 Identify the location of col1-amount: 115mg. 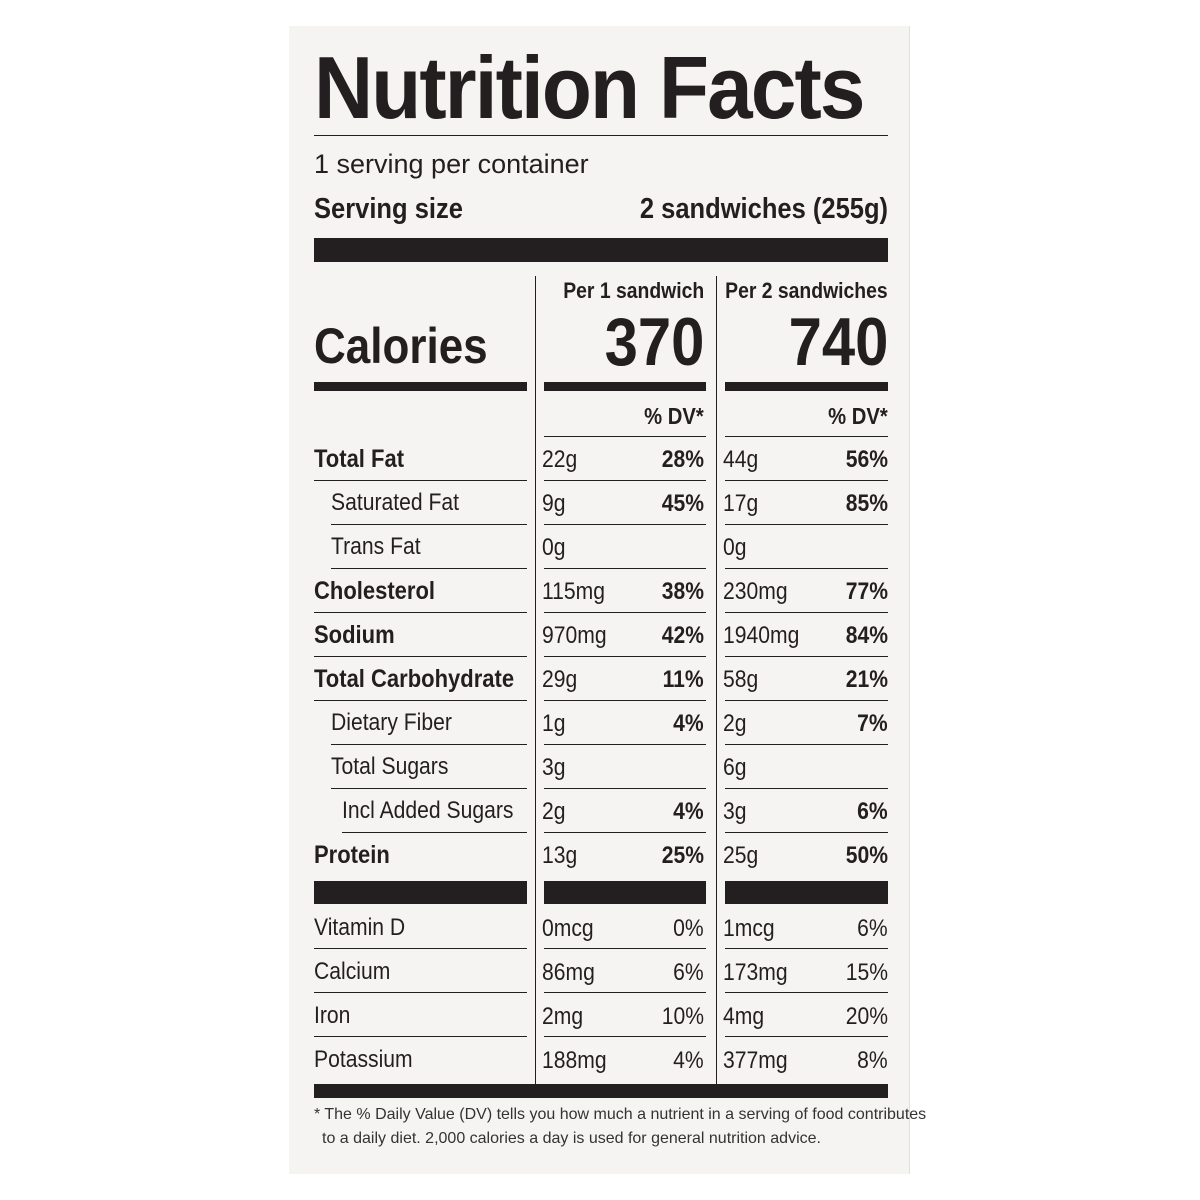
(574, 591).